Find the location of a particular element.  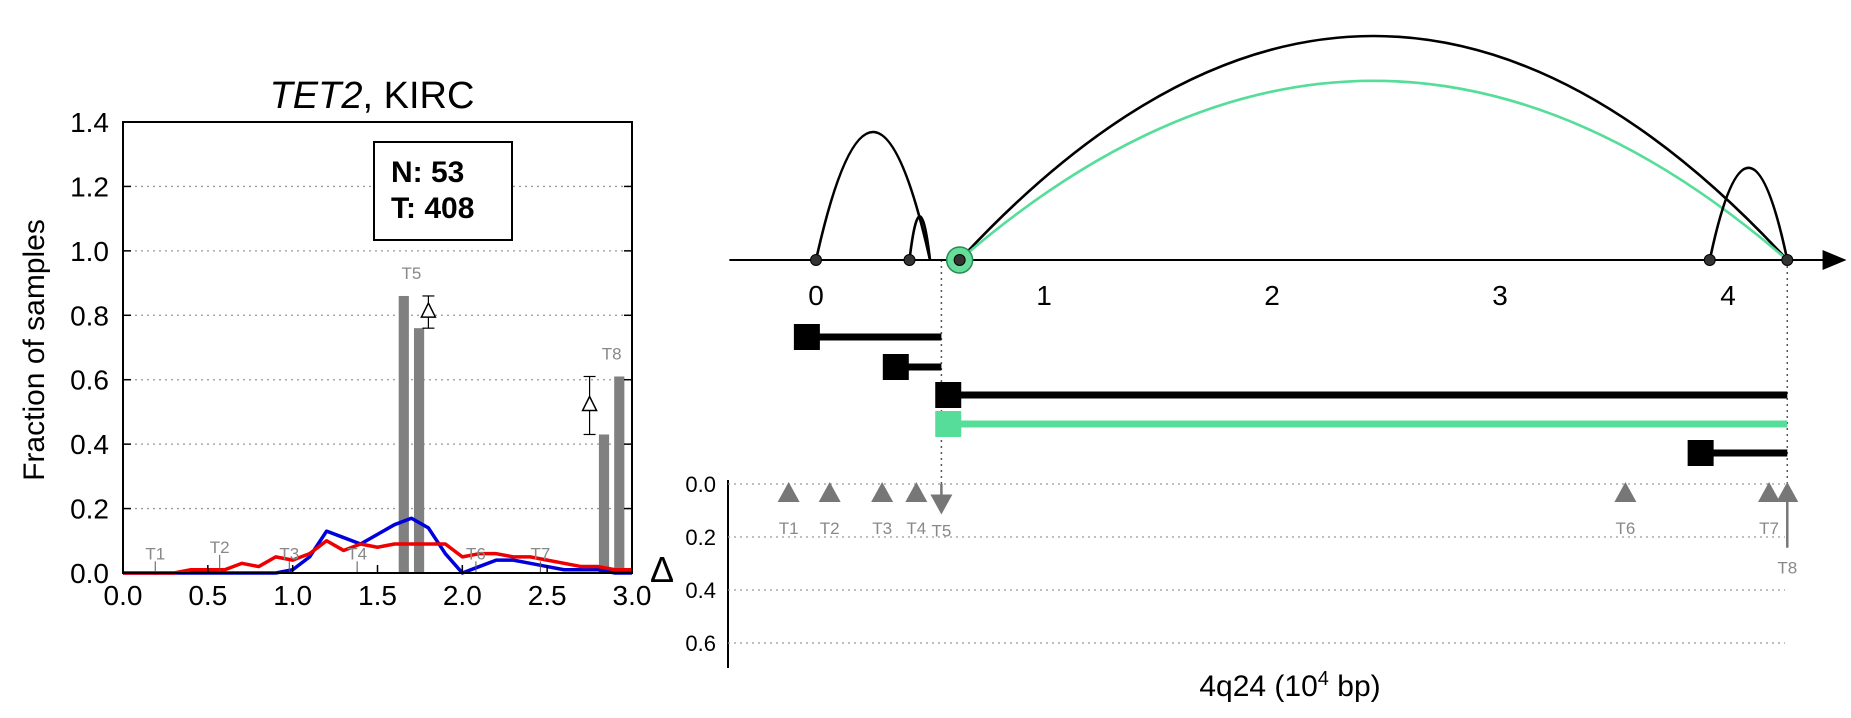

left-bar-label: T3 is located at coordinates (289, 553).